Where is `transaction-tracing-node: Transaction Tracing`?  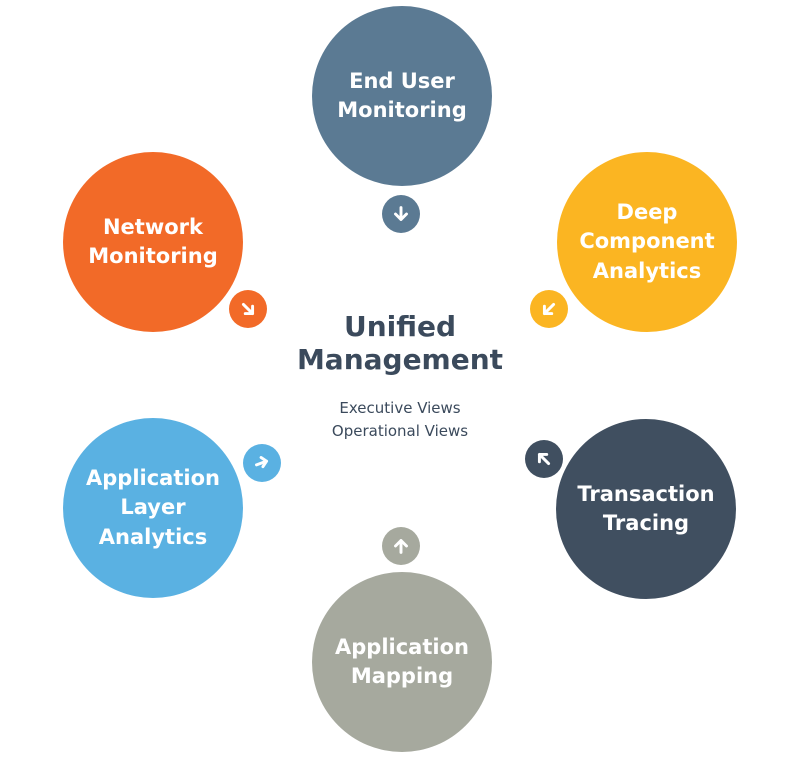
transaction-tracing-node: Transaction Tracing is located at coordinates (646, 509).